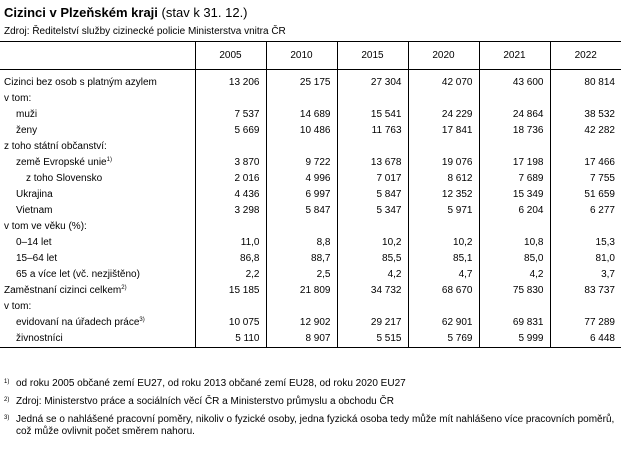  Describe the element at coordinates (124, 288) in the screenshot. I see `footnote-ref: 2)` at that location.